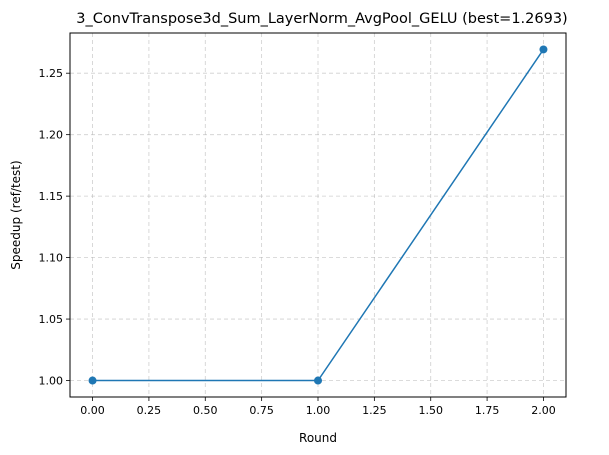  Describe the element at coordinates (51, 135) in the screenshot. I see `y-tick-label: 1.20` at that location.